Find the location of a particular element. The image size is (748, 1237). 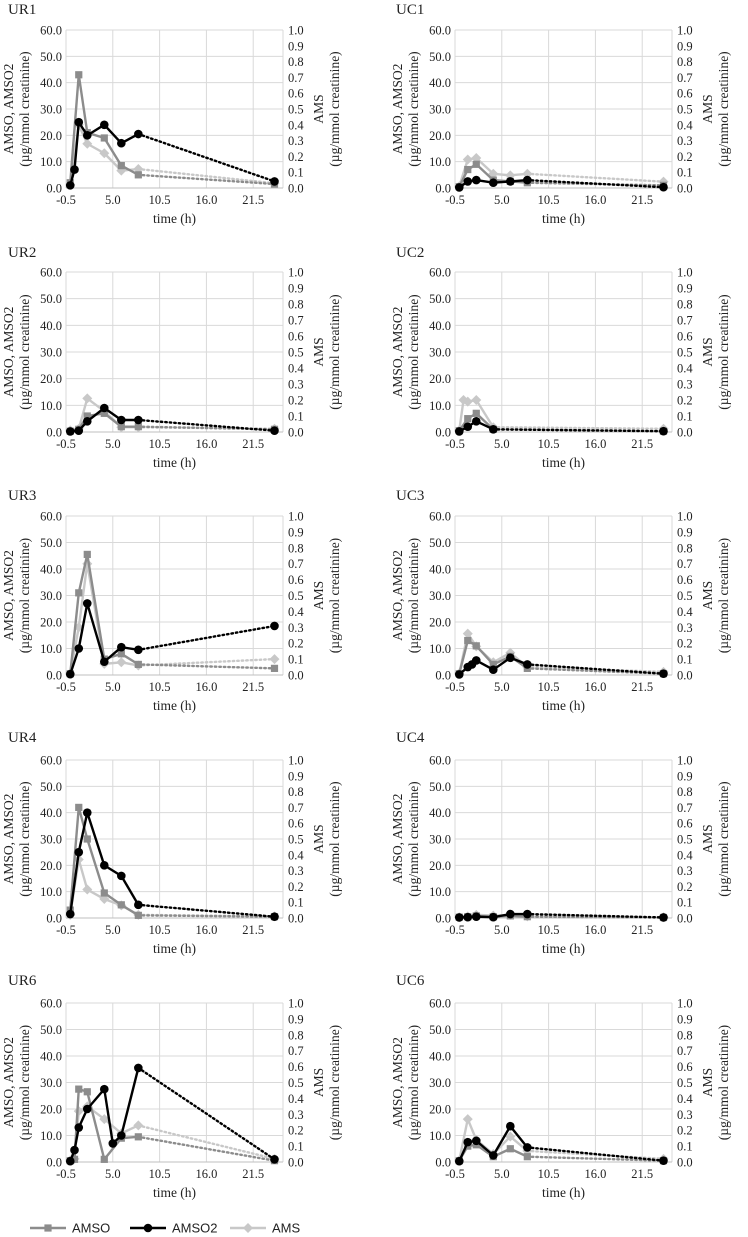

amso2-line is located at coordinates (476, 426).